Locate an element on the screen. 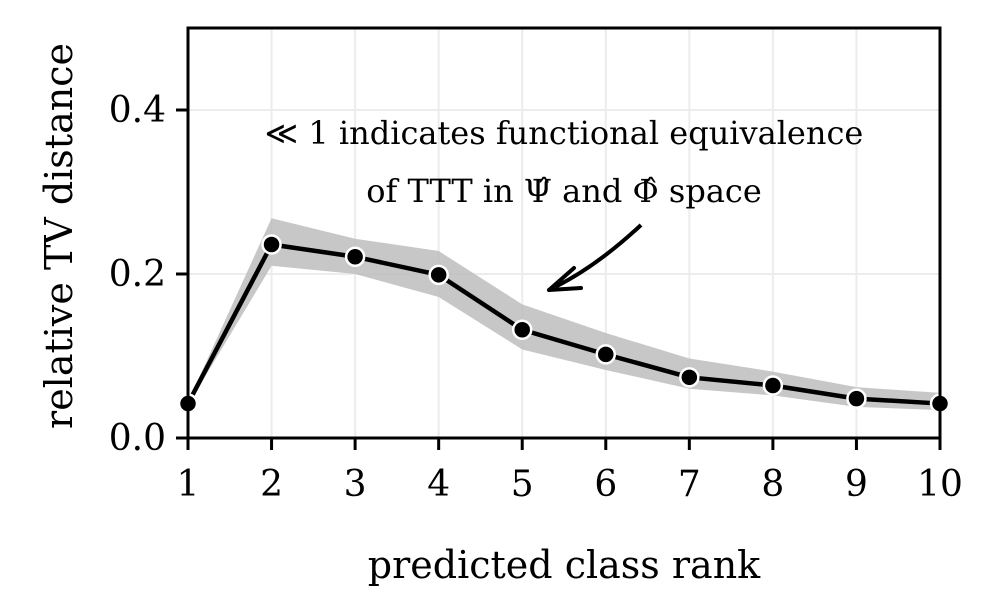  y-axis-ticks: 0.0 0.2 0.4 is located at coordinates (148, 274).